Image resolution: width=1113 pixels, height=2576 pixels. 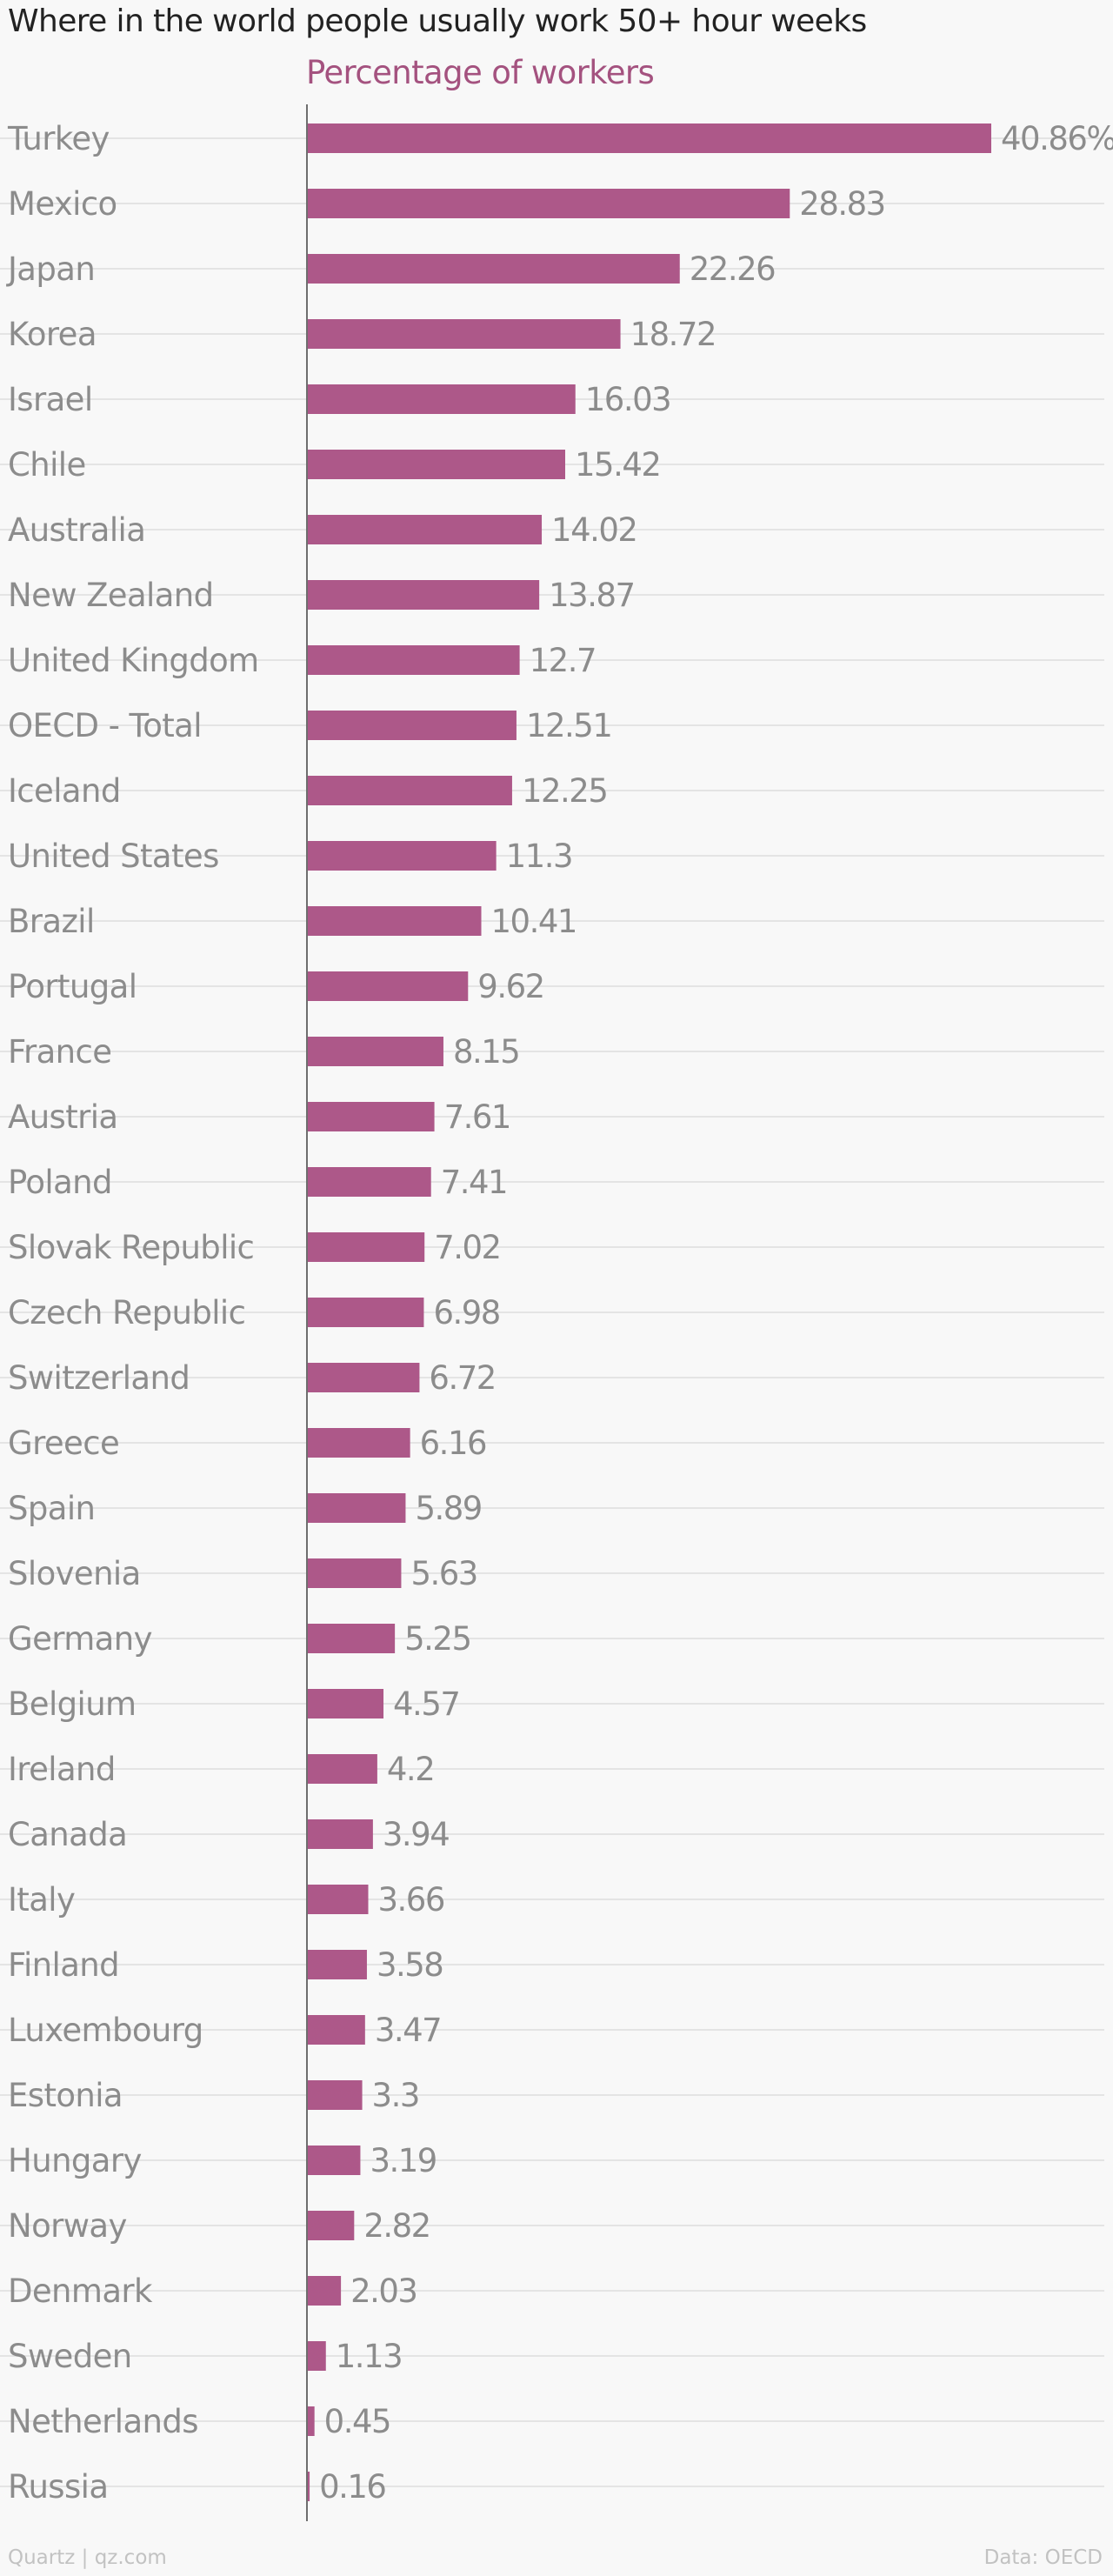 What do you see at coordinates (111, 595) in the screenshot?
I see `category-label: New Zealand` at bounding box center [111, 595].